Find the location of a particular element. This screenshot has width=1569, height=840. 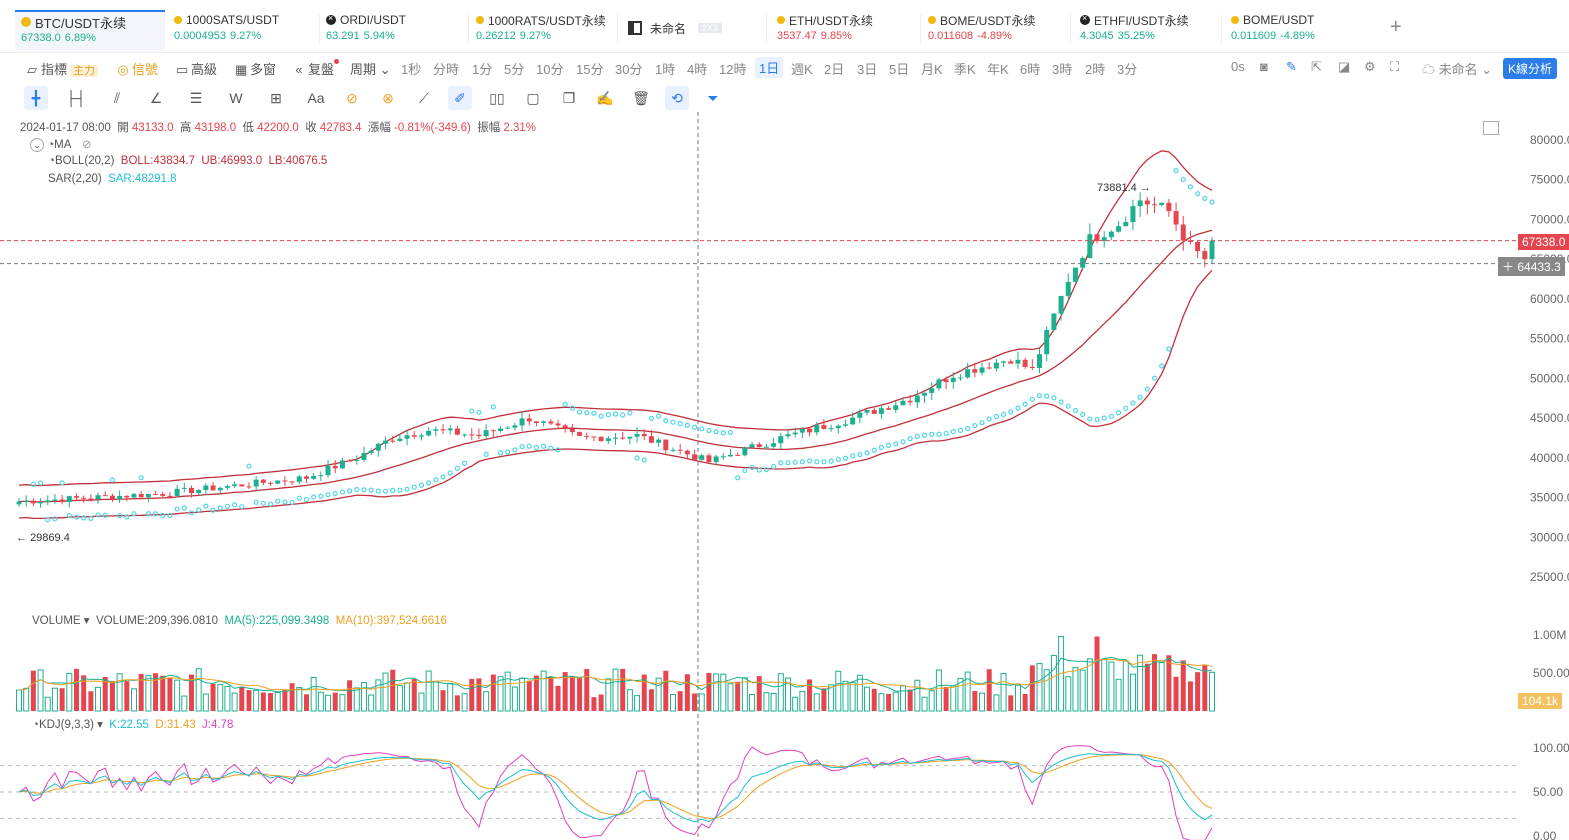

replay-button: « 复盤 is located at coordinates (316, 68).